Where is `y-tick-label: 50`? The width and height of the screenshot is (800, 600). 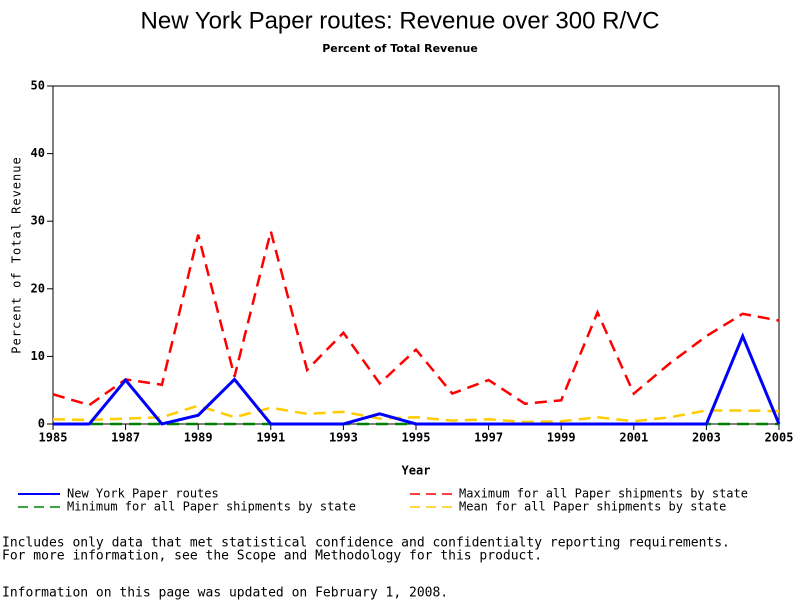 y-tick-label: 50 is located at coordinates (38, 86).